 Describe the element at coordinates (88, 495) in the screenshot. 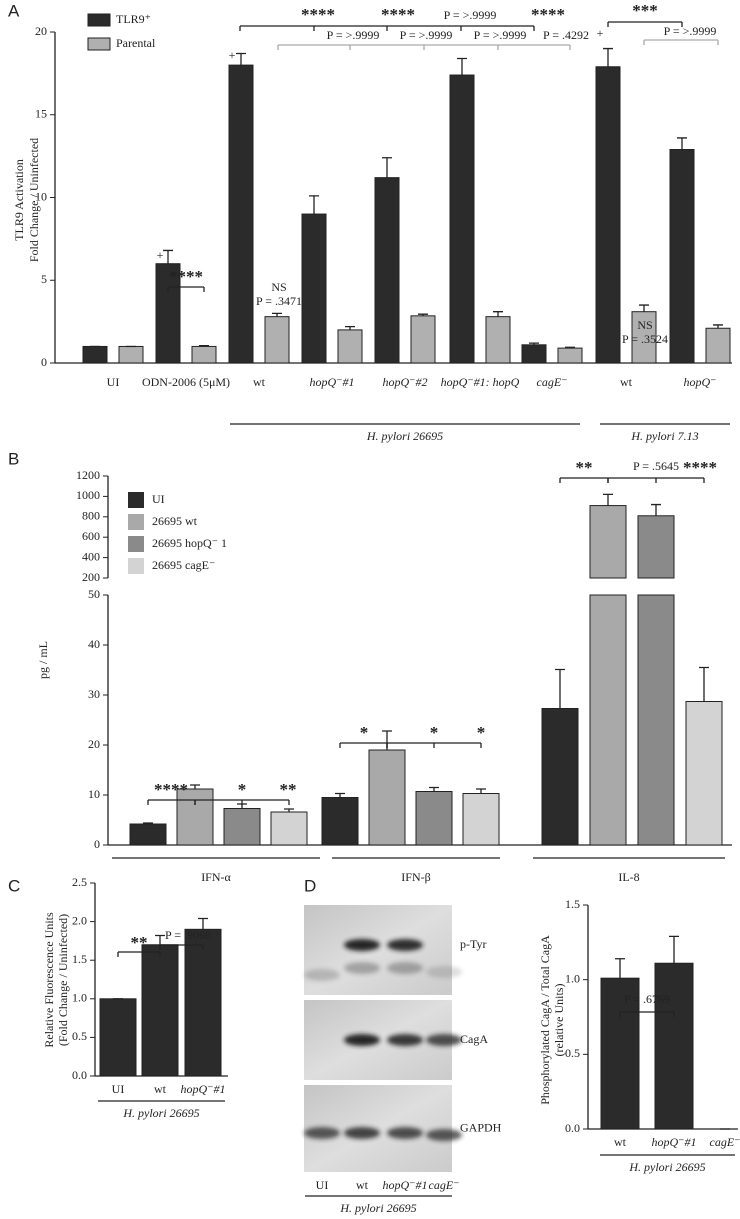

I see `y-tick-label: 1000` at that location.